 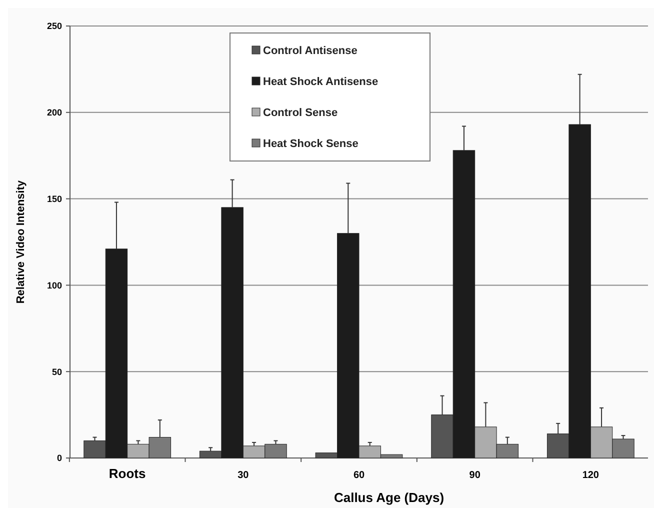 I want to click on y-tick-label: 100, so click(x=54, y=285).